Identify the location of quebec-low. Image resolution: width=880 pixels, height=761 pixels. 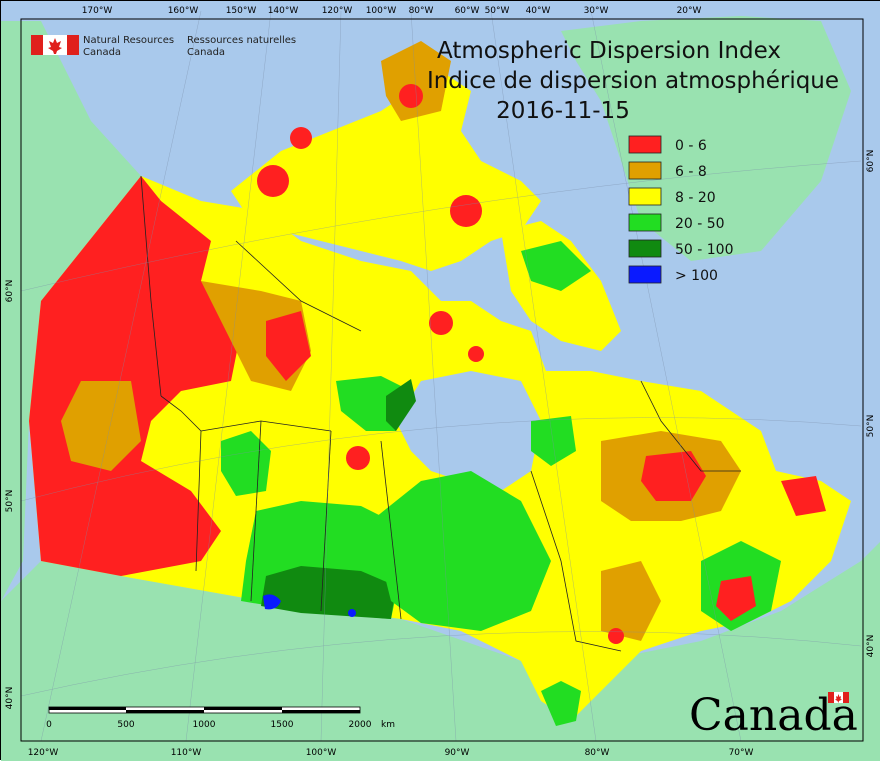
(673, 476).